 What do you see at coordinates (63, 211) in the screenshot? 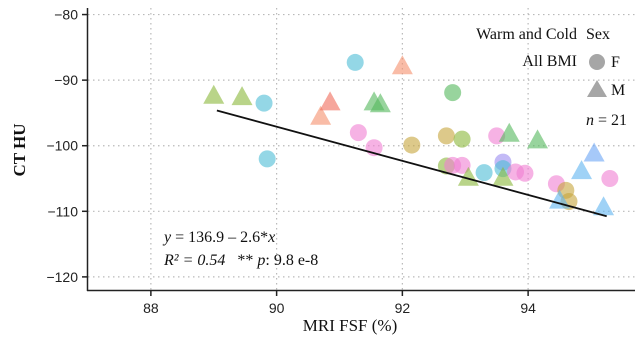
I see `y-tick-label: −110` at bounding box center [63, 211].